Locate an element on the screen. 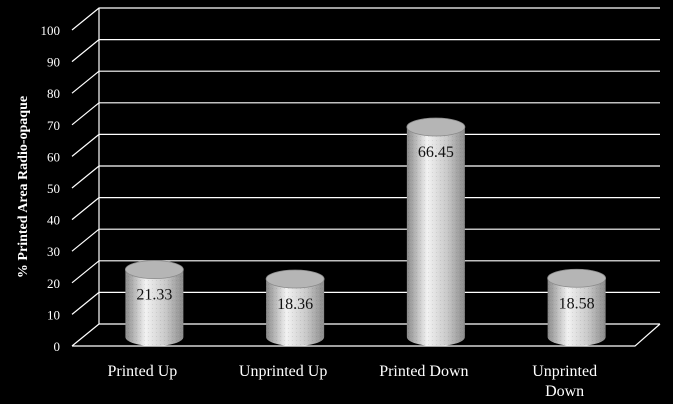 The width and height of the screenshot is (673, 404). x-category-label: Printed Down is located at coordinates (423, 371).